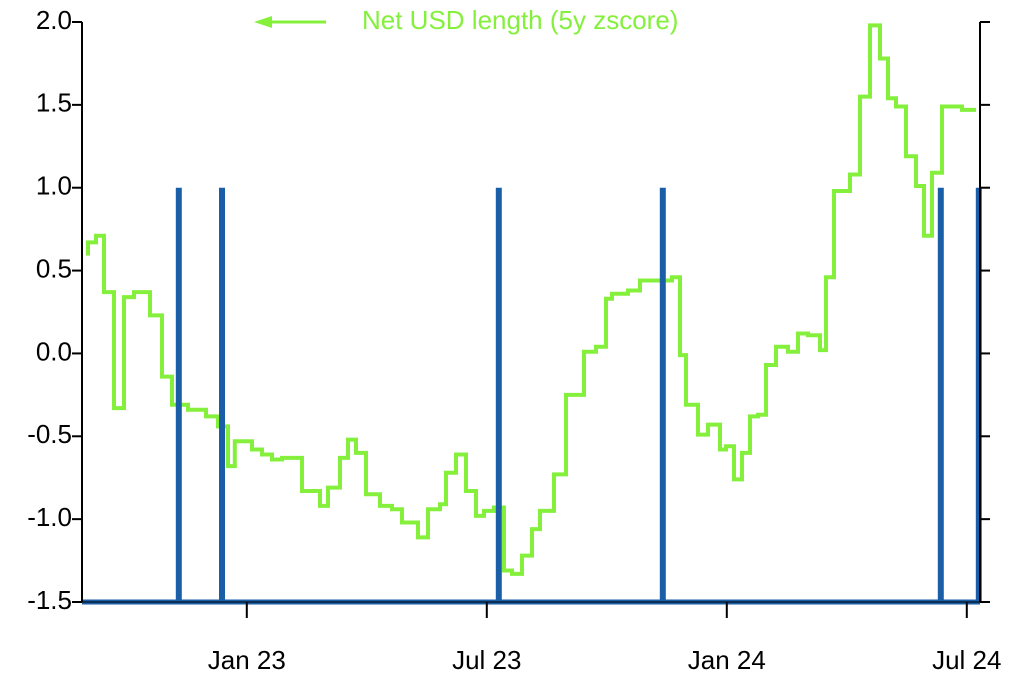  What do you see at coordinates (54, 351) in the screenshot?
I see `y-tick-label: 0.0` at bounding box center [54, 351].